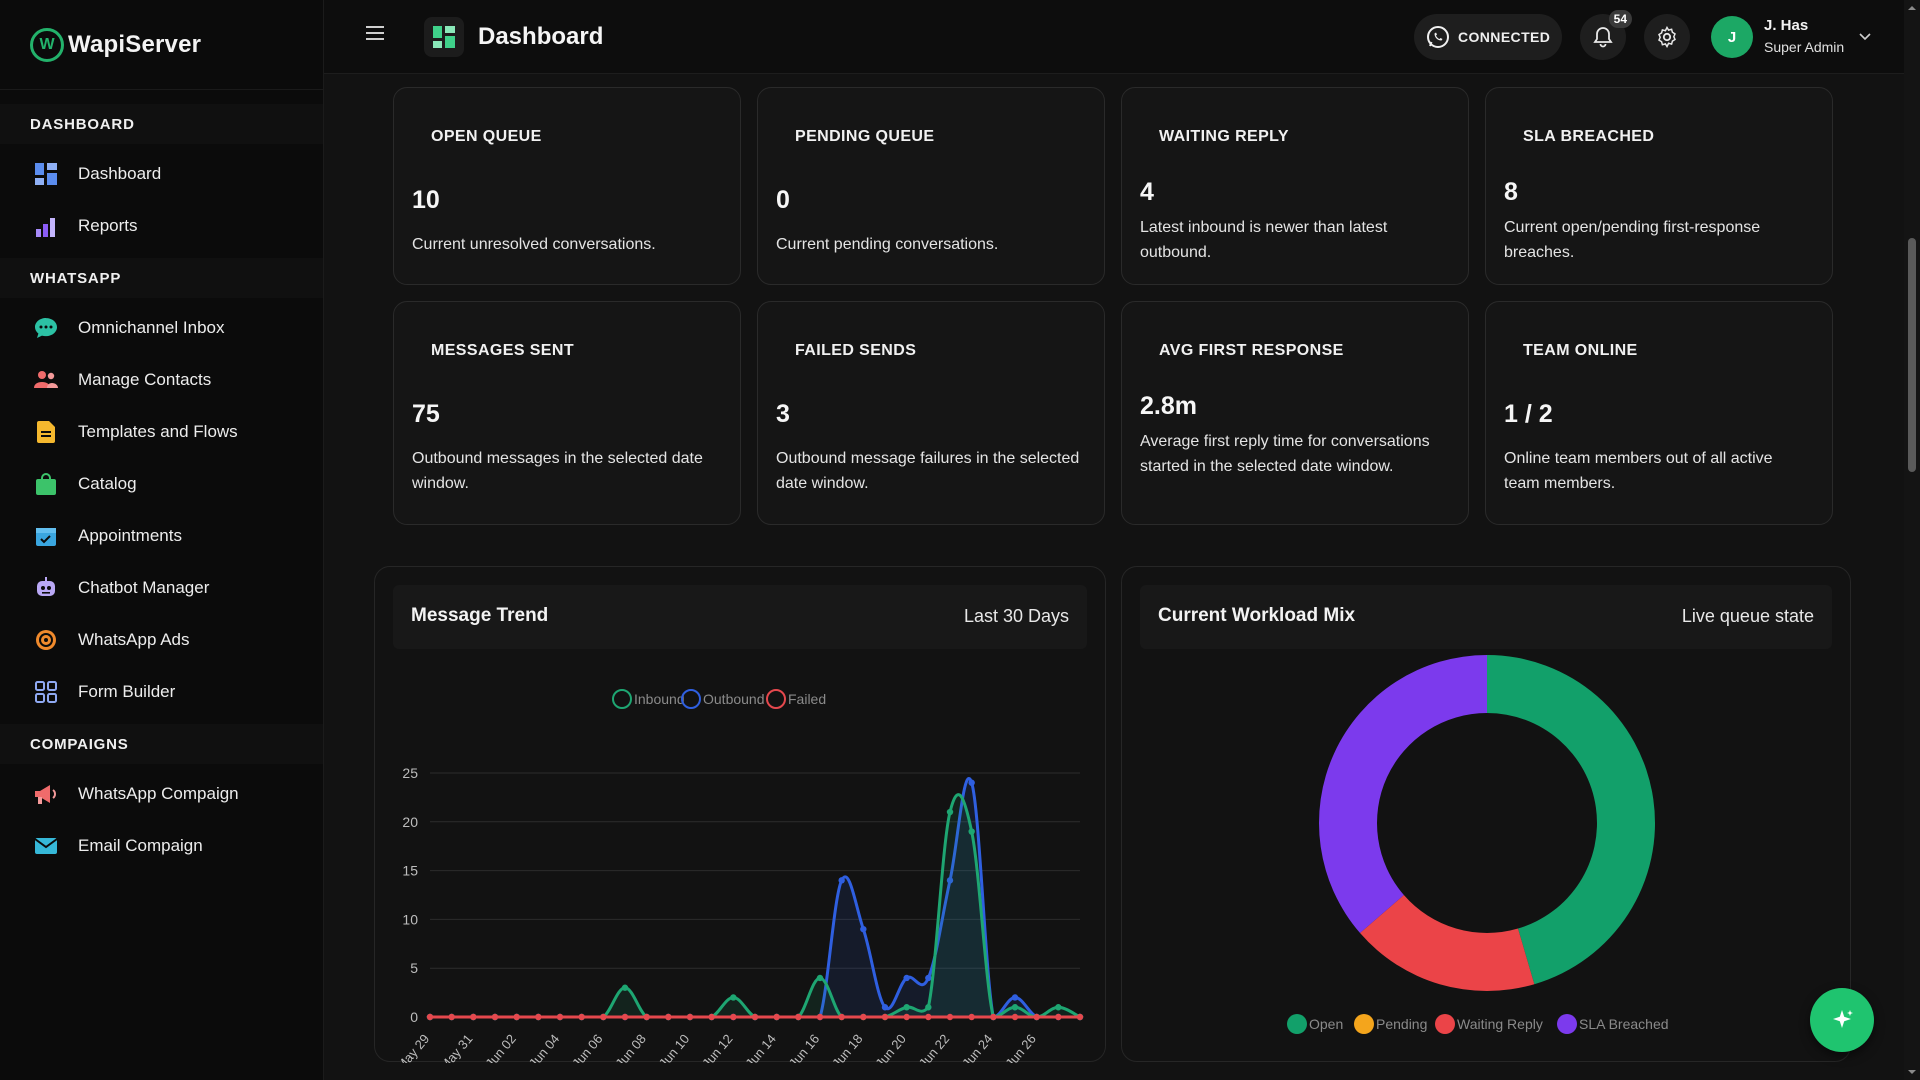  Describe the element at coordinates (46, 380) in the screenshot. I see `contacts-icon` at that location.